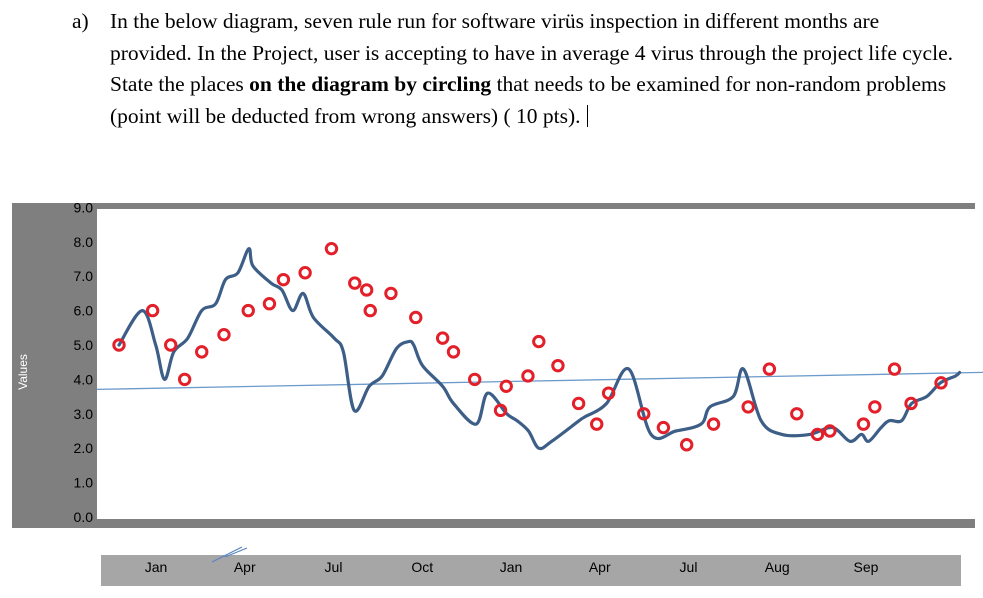 This screenshot has width=983, height=598. What do you see at coordinates (536, 206) in the screenshot?
I see `top-border` at bounding box center [536, 206].